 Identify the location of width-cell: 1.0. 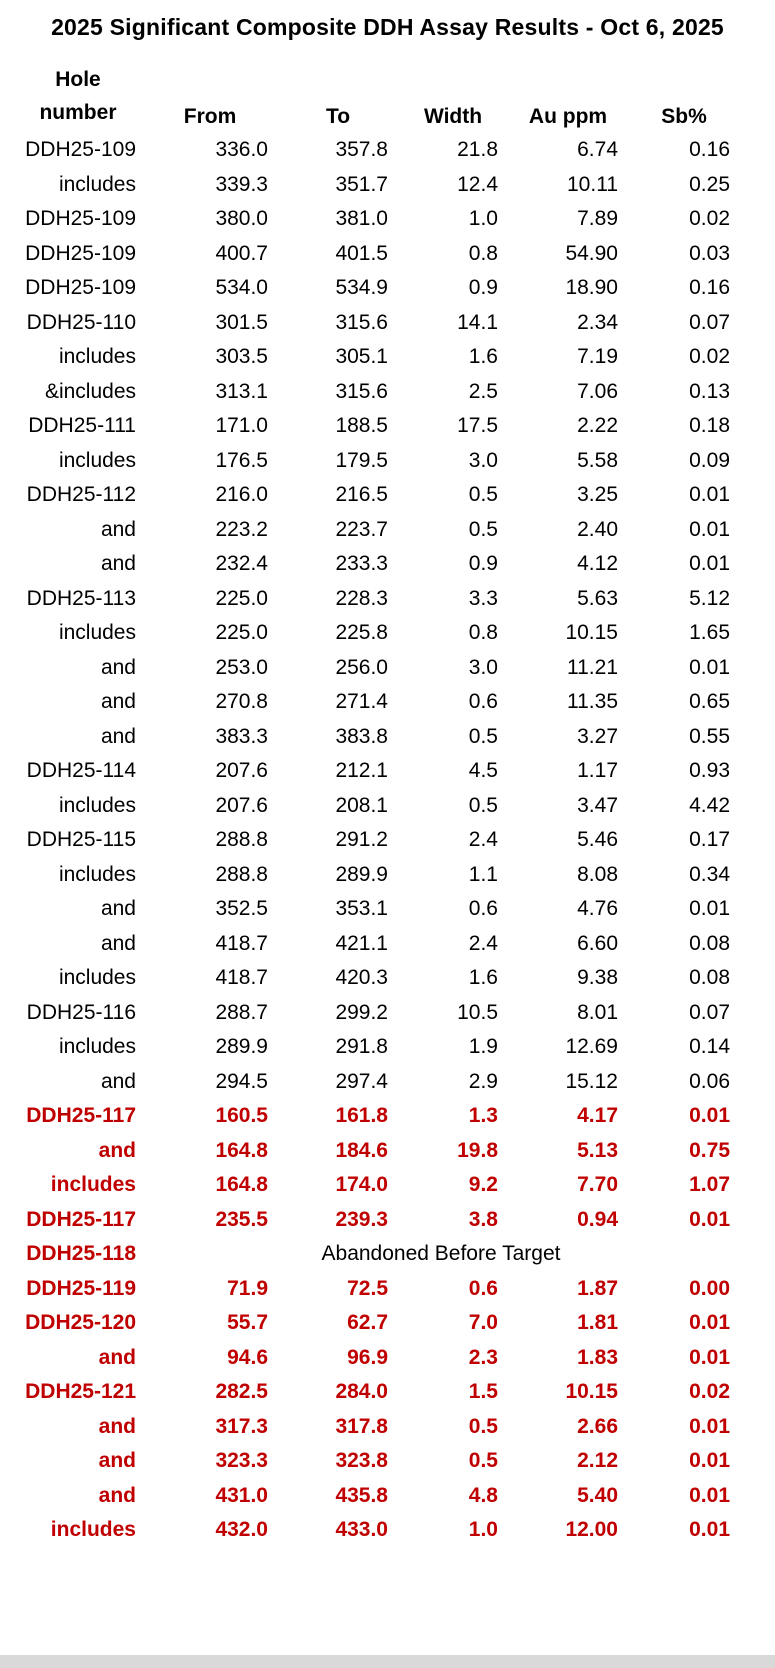
(483, 1530).